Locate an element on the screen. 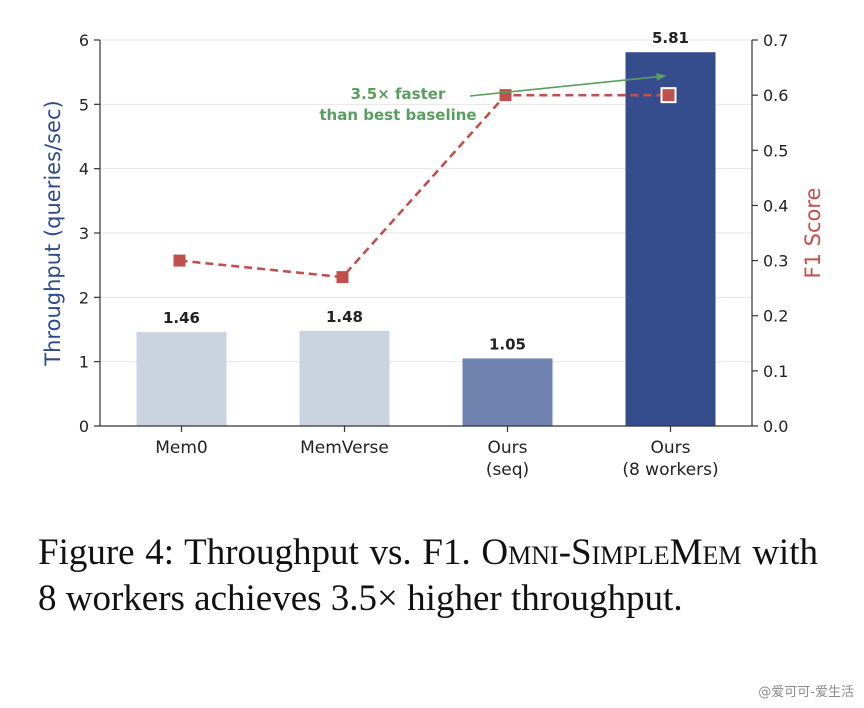 The image size is (864, 708). left-tick-label: 6 is located at coordinates (84, 40).